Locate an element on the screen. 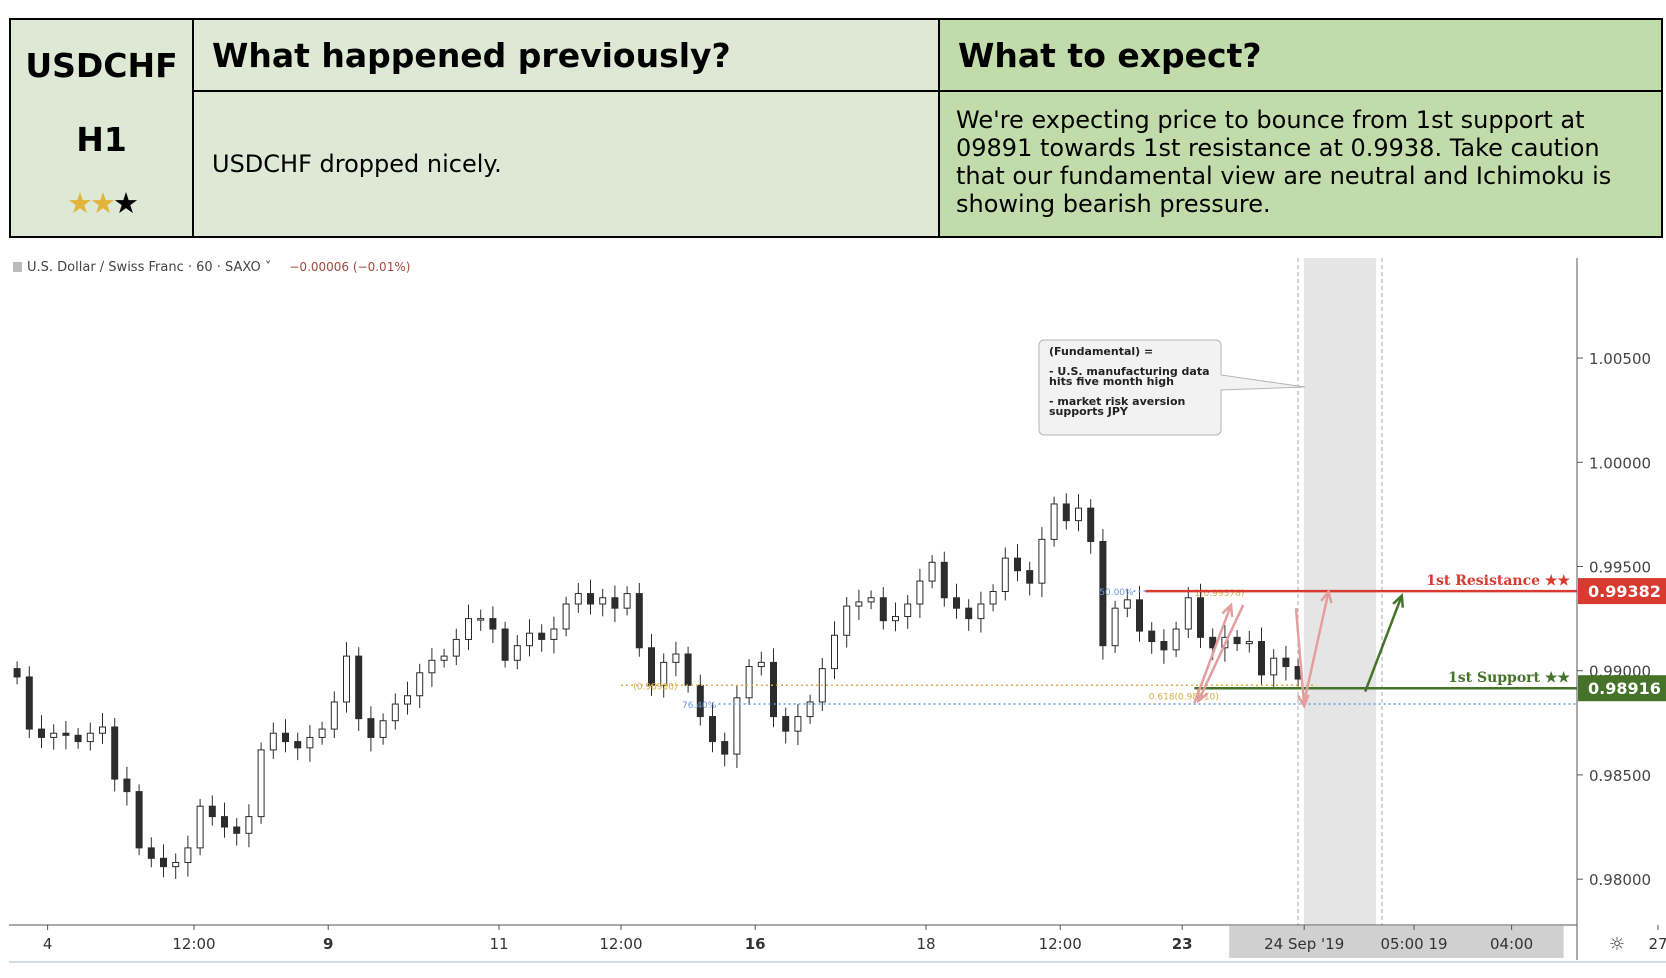 The image size is (1666, 978). x-tick-label: 11 is located at coordinates (498, 944).